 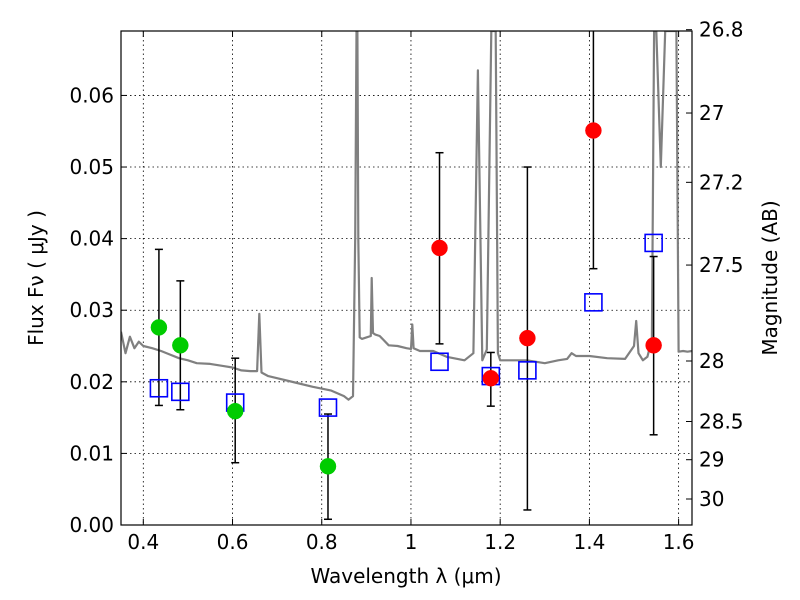 What do you see at coordinates (770, 277) in the screenshot?
I see `y2-axis-title: Magnitude (AB)` at bounding box center [770, 277].